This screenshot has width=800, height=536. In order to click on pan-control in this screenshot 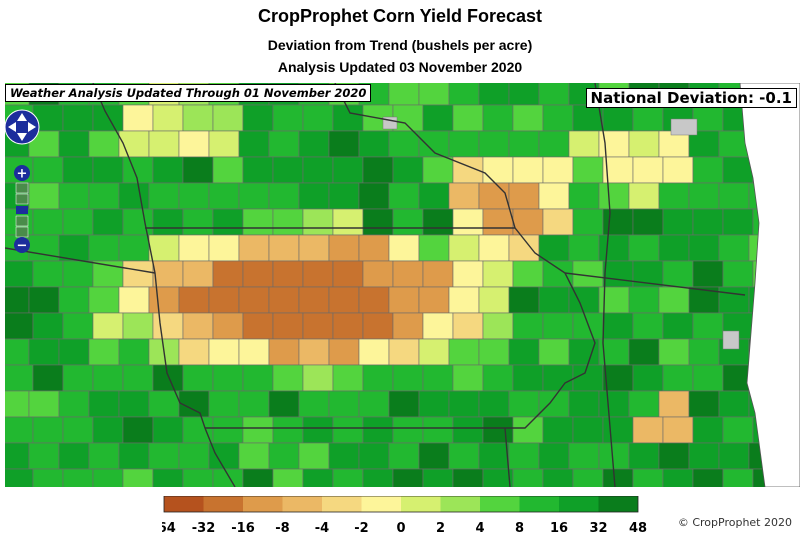, I will do `click(22, 127)`.